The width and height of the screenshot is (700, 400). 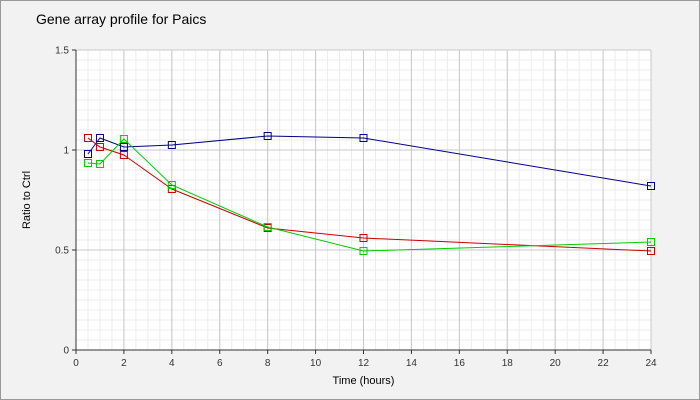 I want to click on series-line, so click(x=369, y=161).